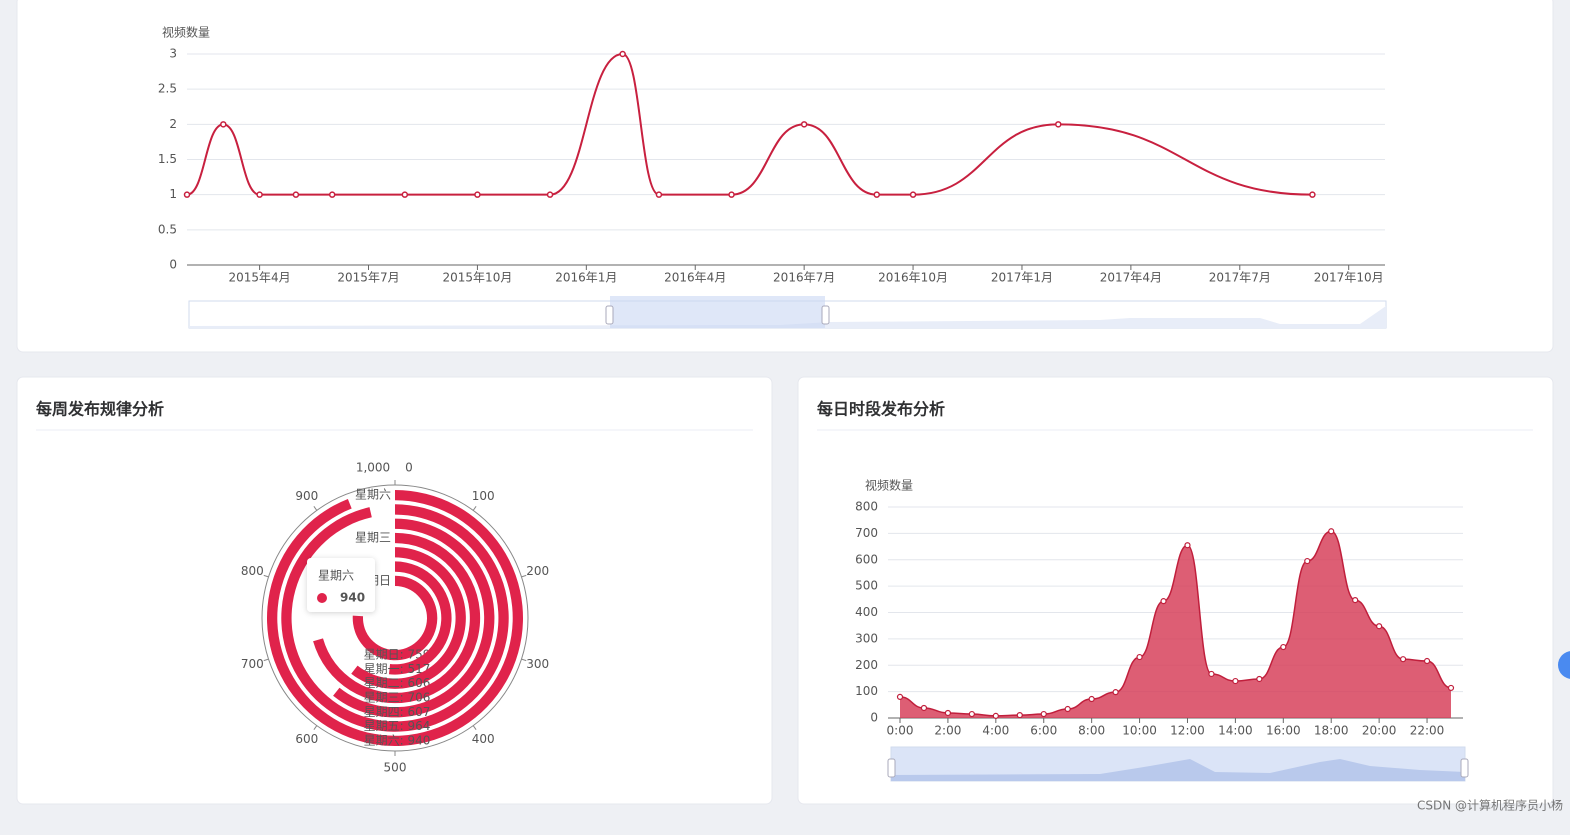 This screenshot has width=1570, height=835. I want to click on x-tick-label: 10:00, so click(1139, 731).